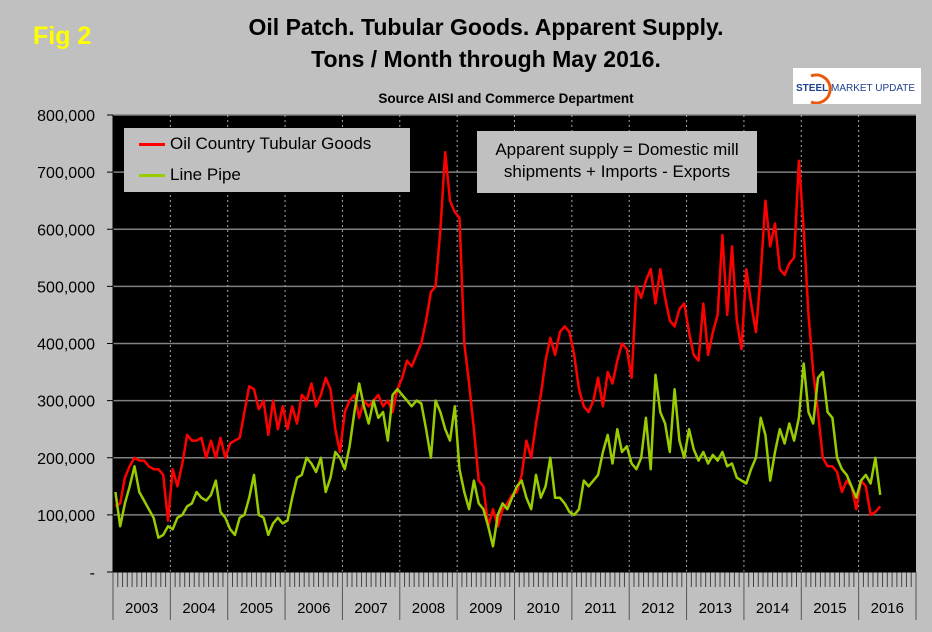 Image resolution: width=932 pixels, height=632 pixels. Describe the element at coordinates (715, 608) in the screenshot. I see `x-tick-label: 2013` at that location.